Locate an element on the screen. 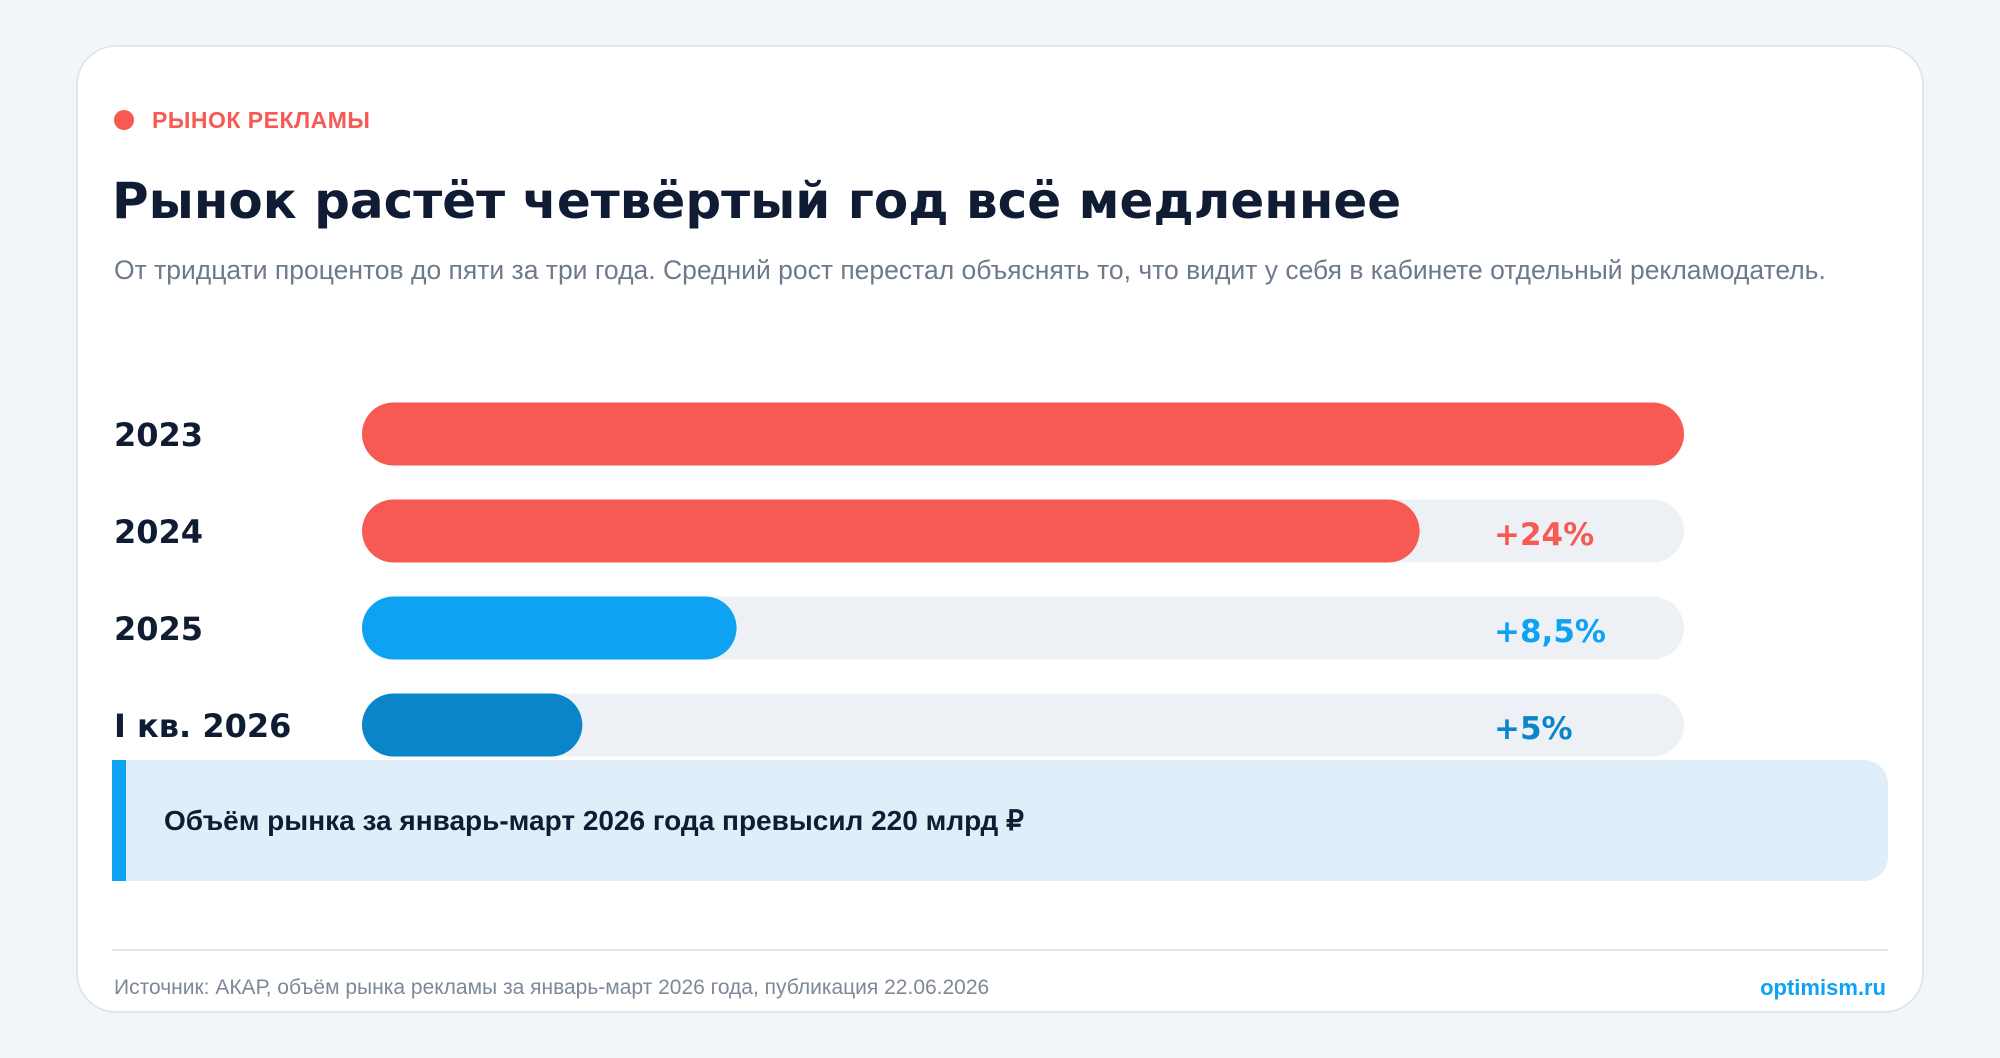 The image size is (2000, 1058). bar-row: 2023 +30% is located at coordinates (899, 434).